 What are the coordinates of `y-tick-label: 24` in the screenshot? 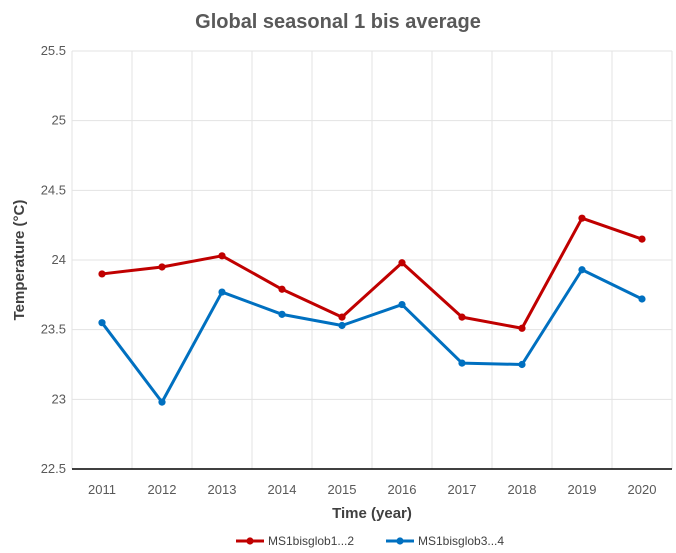 It's located at (59, 259).